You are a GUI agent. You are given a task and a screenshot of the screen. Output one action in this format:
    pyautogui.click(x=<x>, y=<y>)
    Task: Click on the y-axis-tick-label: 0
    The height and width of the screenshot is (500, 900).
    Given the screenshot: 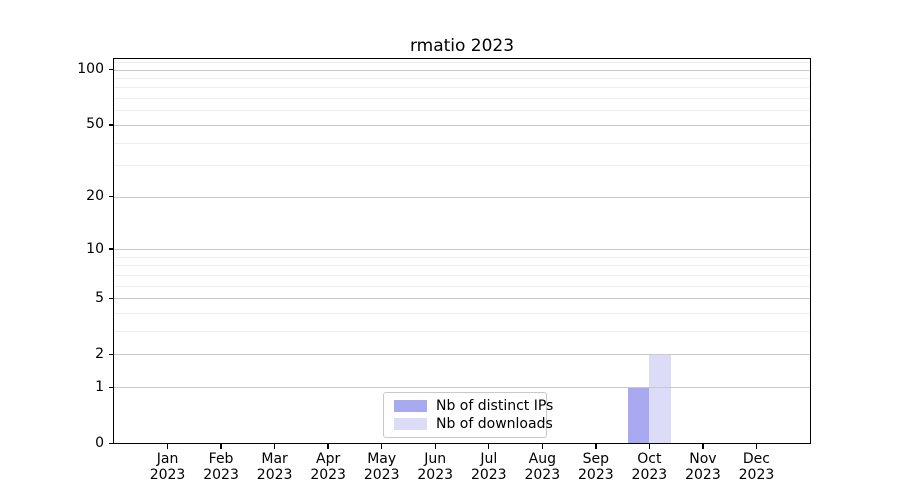 What is the action you would take?
    pyautogui.click(x=99, y=443)
    